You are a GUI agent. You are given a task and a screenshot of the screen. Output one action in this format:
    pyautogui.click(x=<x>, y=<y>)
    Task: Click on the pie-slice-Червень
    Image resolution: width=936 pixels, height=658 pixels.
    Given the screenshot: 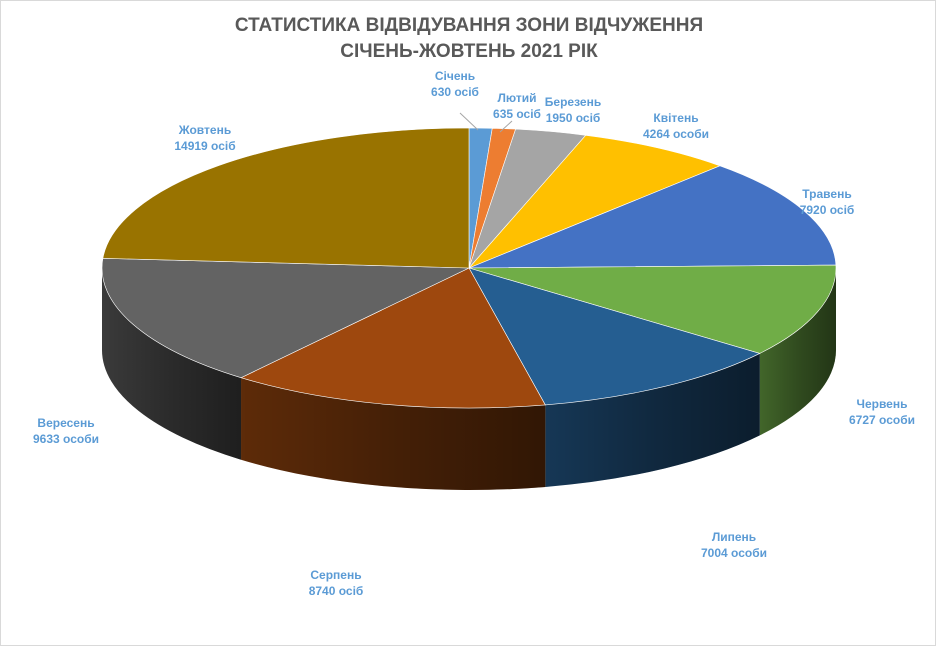 What is the action you would take?
    pyautogui.click(x=652, y=309)
    